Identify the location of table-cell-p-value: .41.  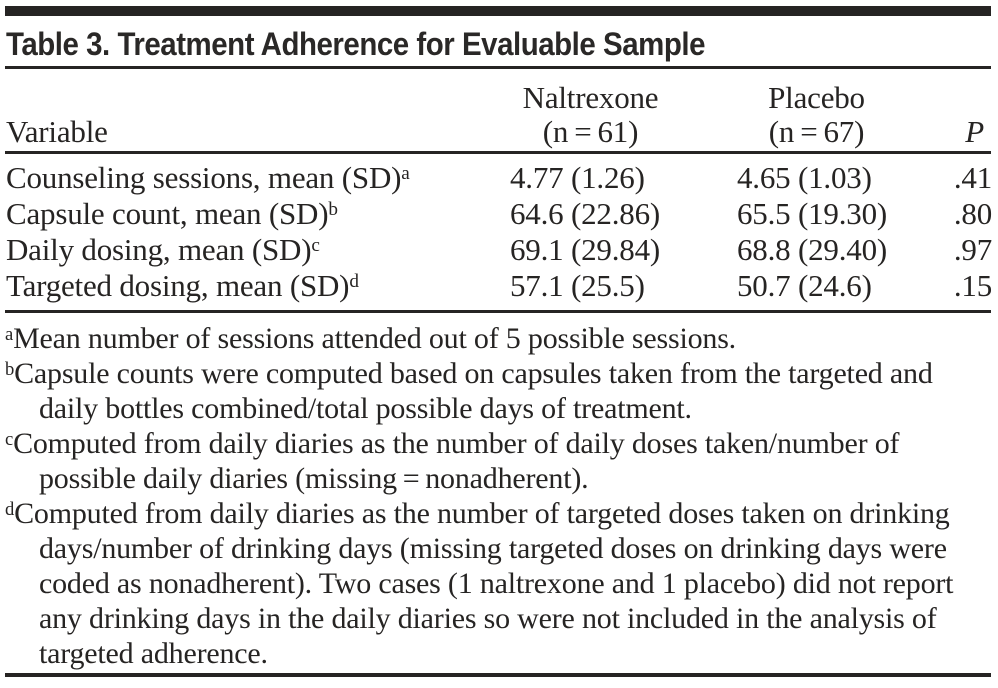
(972, 177).